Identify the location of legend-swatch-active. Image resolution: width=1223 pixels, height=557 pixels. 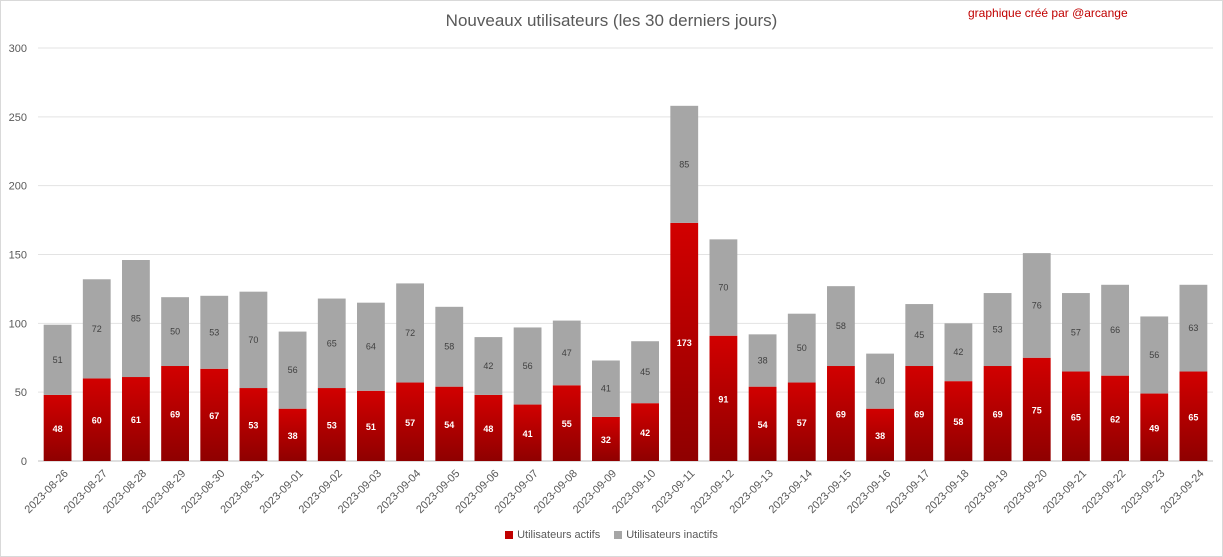
(509, 535).